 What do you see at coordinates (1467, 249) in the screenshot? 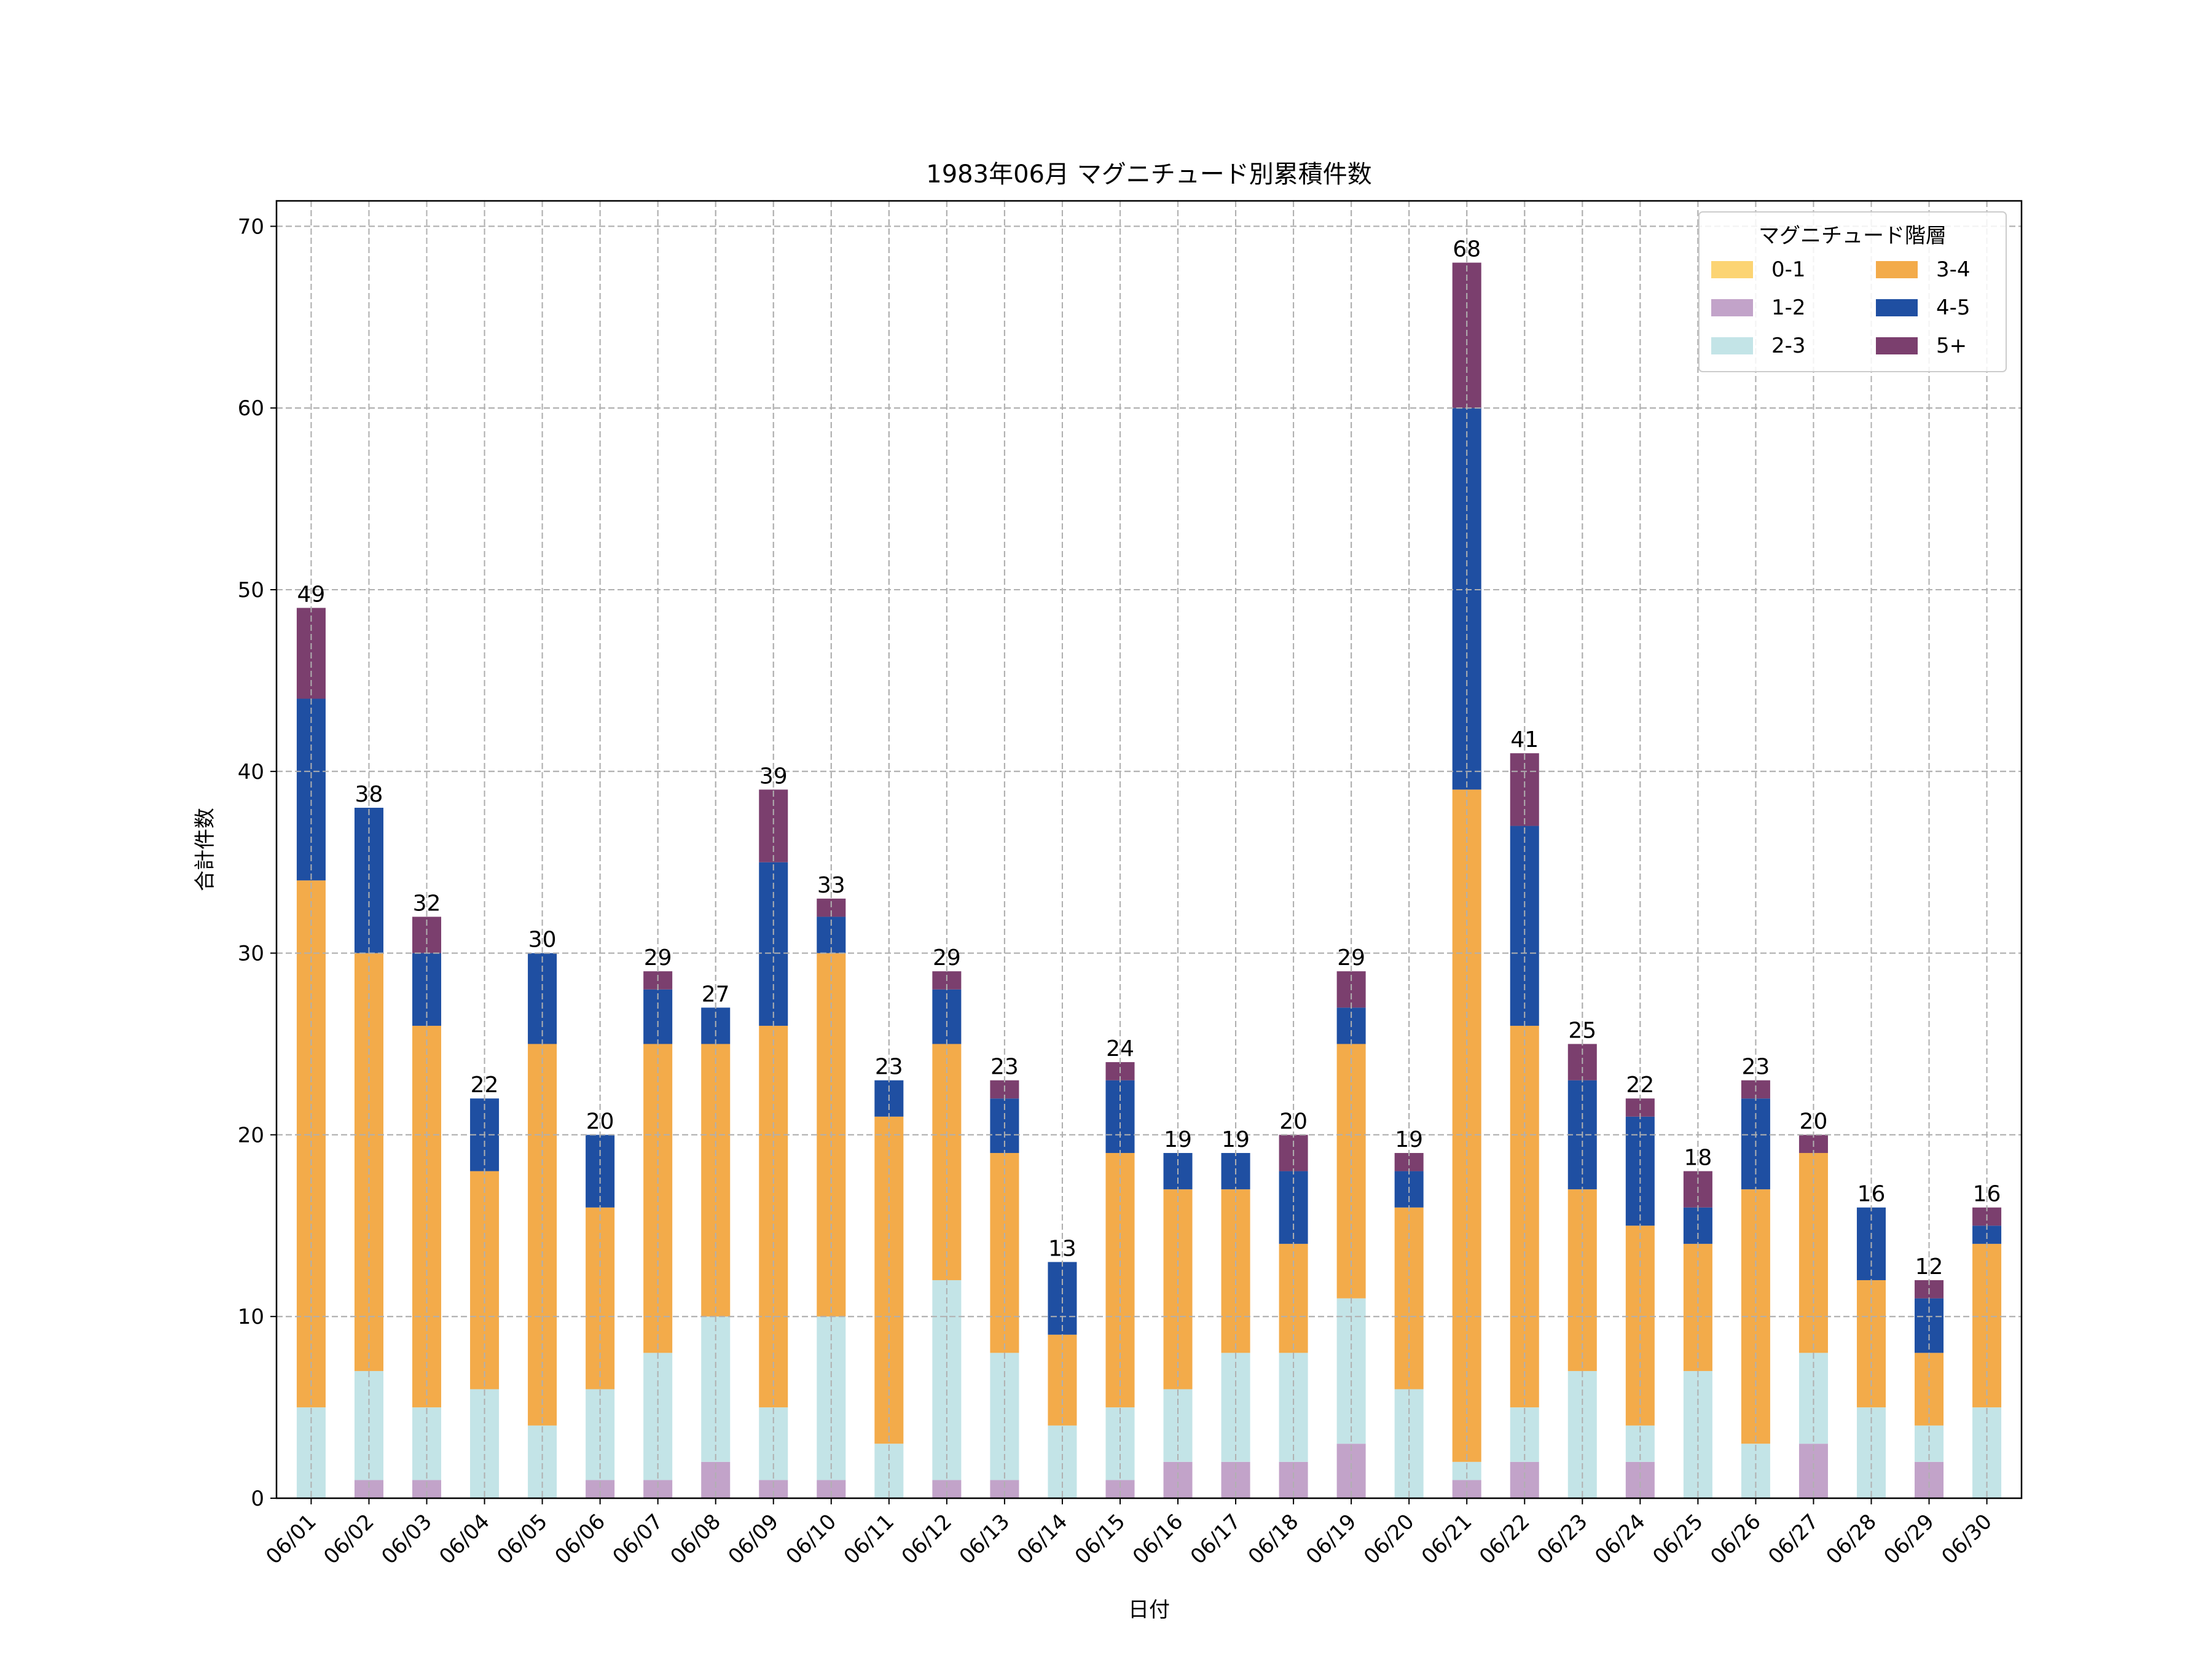
I see `bar-total-label: 68` at bounding box center [1467, 249].